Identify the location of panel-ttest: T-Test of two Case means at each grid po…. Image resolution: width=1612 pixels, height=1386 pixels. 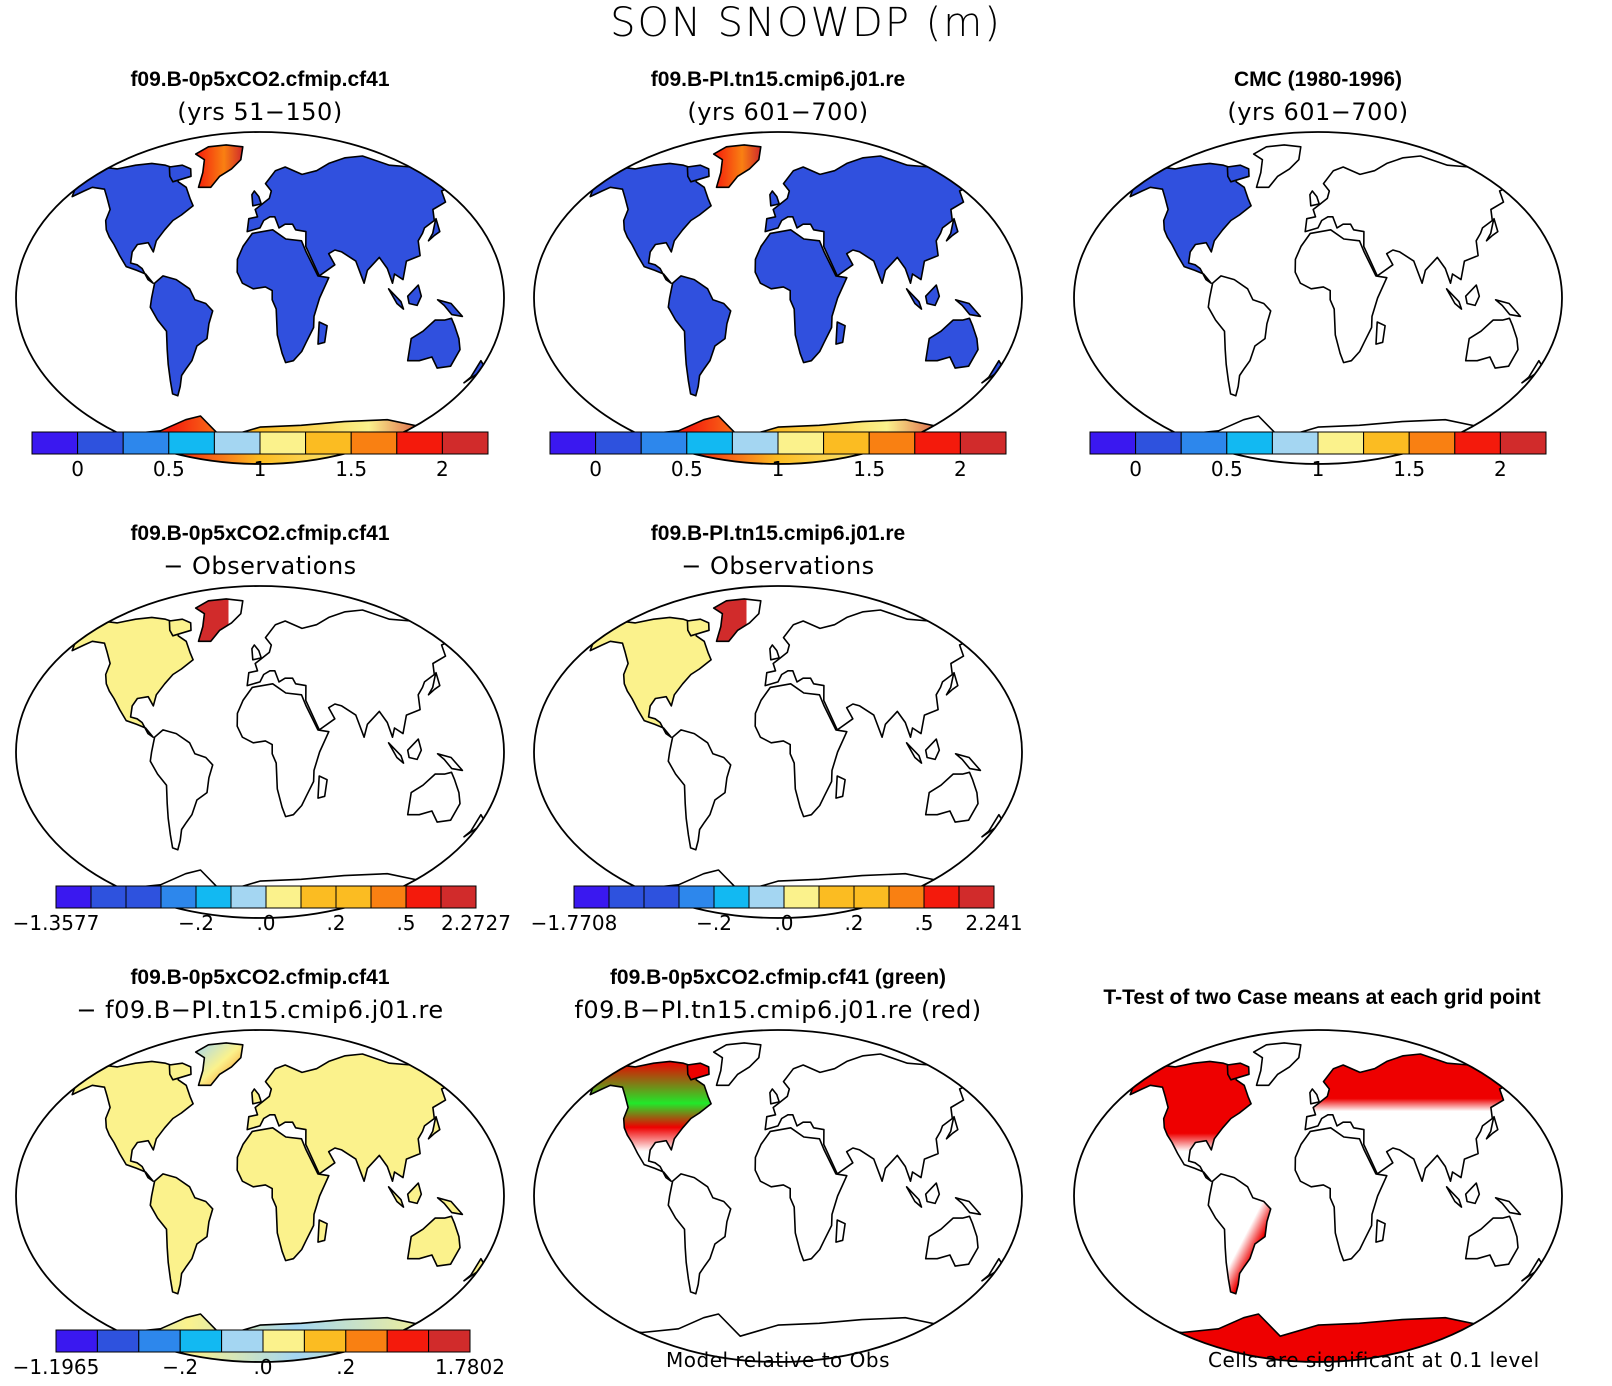
(1318, 1176).